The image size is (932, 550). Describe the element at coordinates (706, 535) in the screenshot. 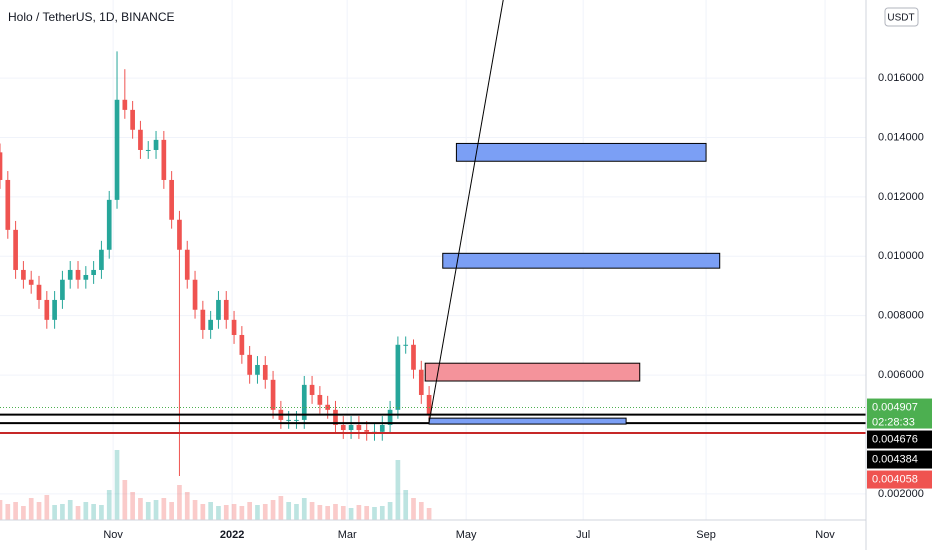

I see `x-tick-label: Sep` at that location.